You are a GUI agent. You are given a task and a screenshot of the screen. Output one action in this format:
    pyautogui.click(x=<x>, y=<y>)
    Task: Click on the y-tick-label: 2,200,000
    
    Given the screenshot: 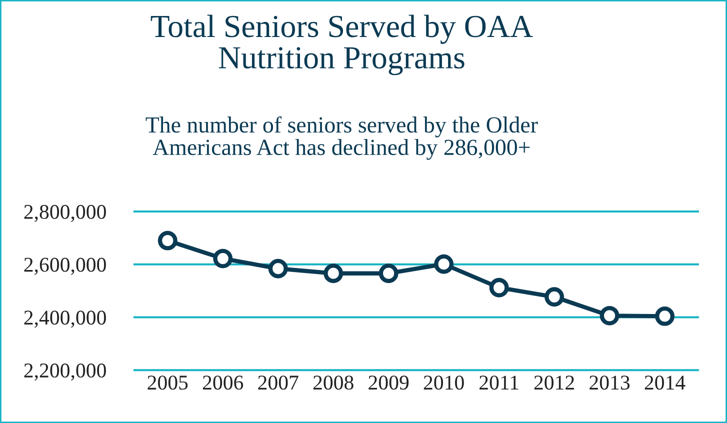 What is the action you would take?
    pyautogui.click(x=65, y=372)
    